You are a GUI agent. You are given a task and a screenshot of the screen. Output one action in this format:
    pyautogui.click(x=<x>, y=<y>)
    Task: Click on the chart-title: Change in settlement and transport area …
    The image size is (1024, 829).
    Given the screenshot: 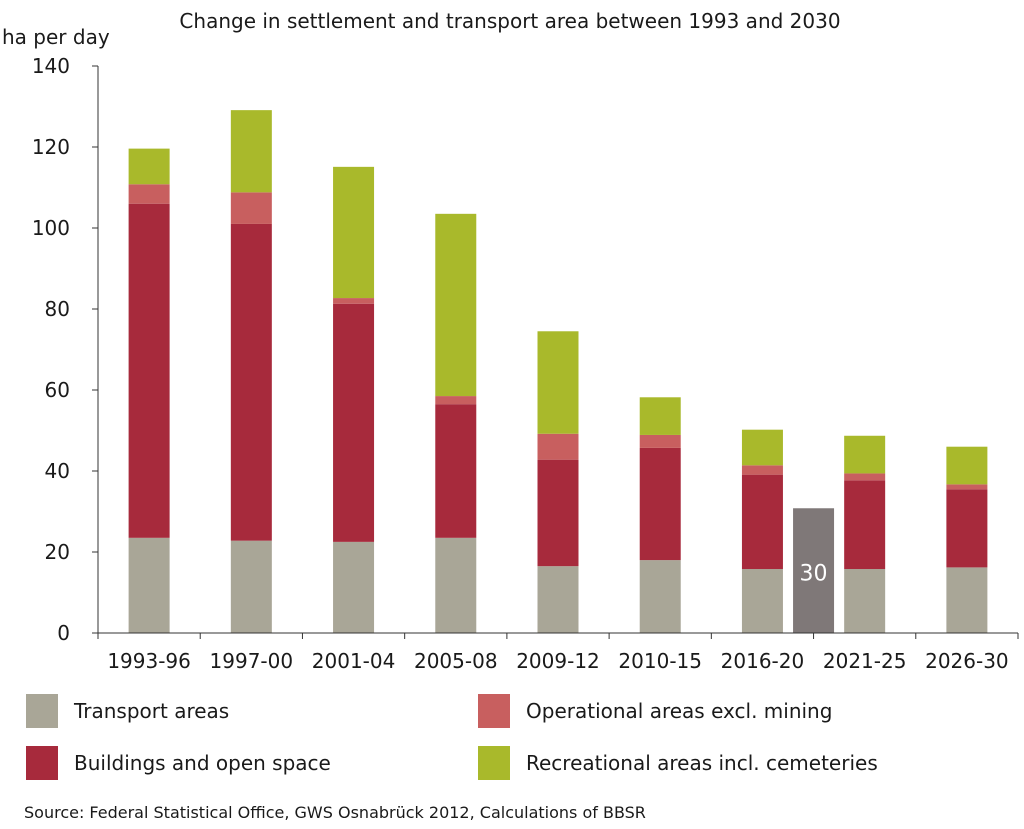 What is the action you would take?
    pyautogui.click(x=509, y=21)
    